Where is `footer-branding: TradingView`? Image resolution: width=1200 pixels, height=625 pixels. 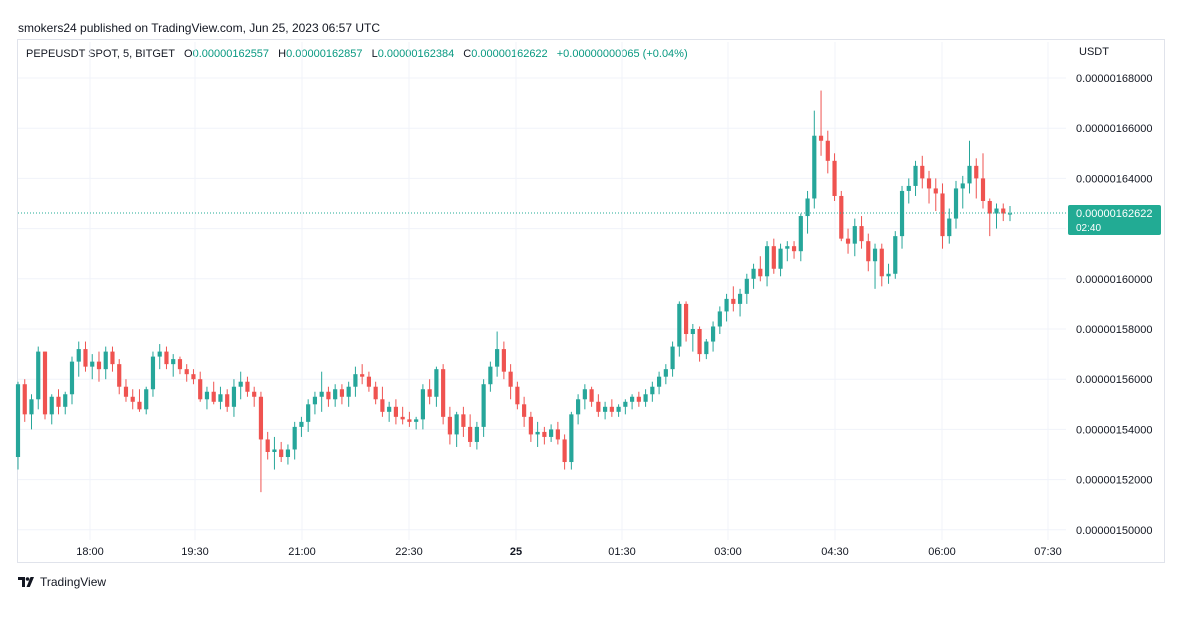 footer-branding: TradingView is located at coordinates (62, 582).